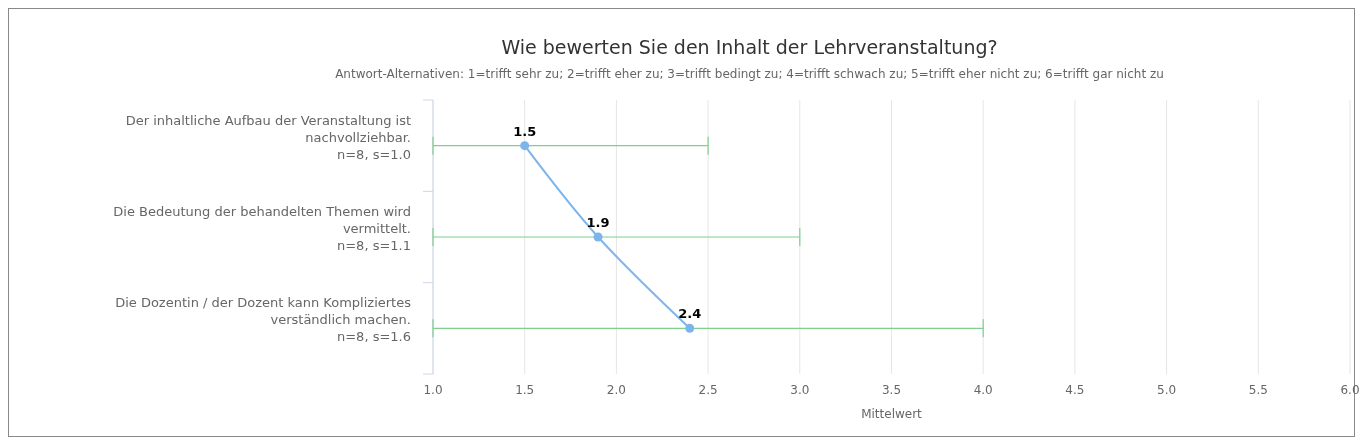 This screenshot has height=445, width=1363. What do you see at coordinates (708, 390) in the screenshot?
I see `x-tick-label: 2.5` at bounding box center [708, 390].